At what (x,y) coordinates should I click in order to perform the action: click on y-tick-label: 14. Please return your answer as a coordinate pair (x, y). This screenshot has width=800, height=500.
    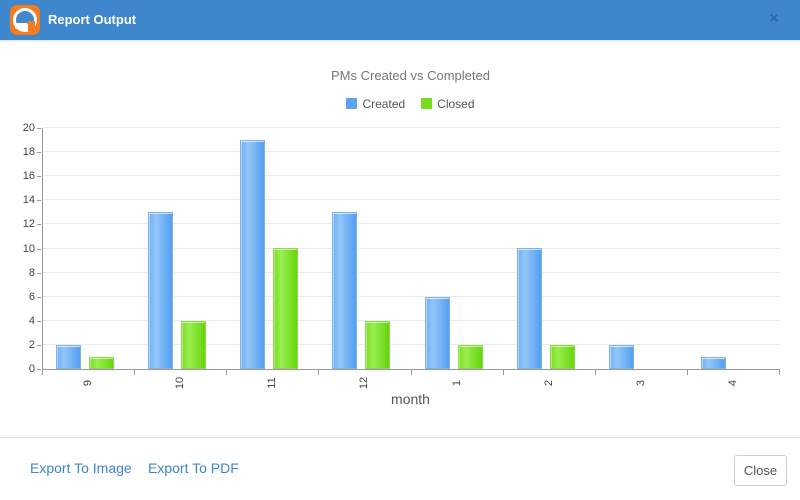
    Looking at the image, I should click on (28, 200).